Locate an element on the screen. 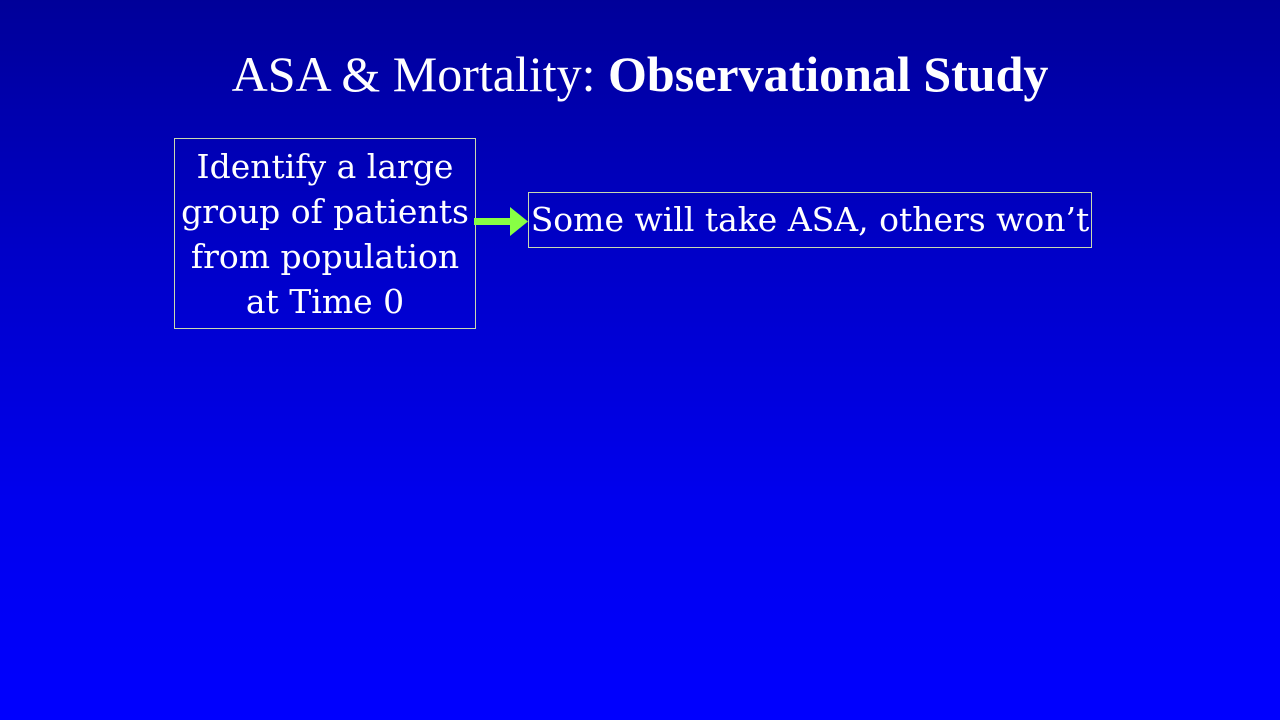  result-box: Some will take ASA, others won’t is located at coordinates (810, 220).